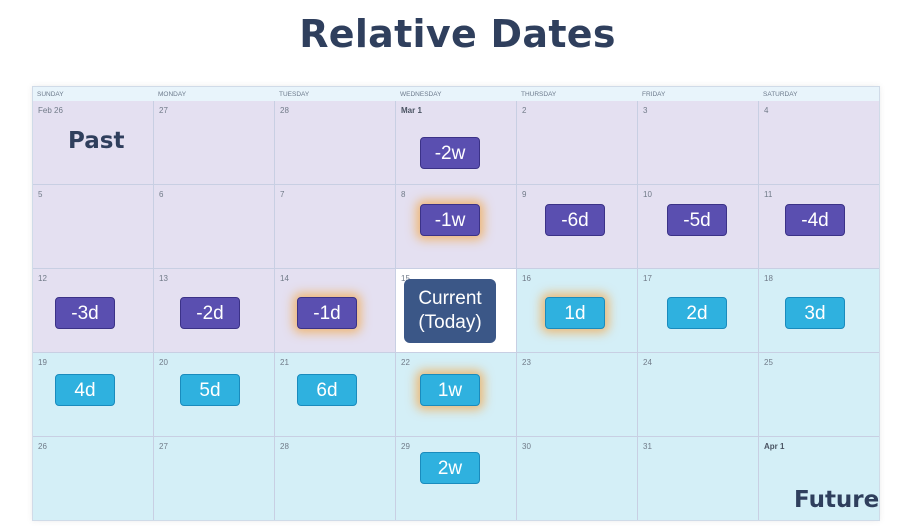 Image resolution: width=915 pixels, height=531 pixels. I want to click on current-label: Current, so click(450, 298).